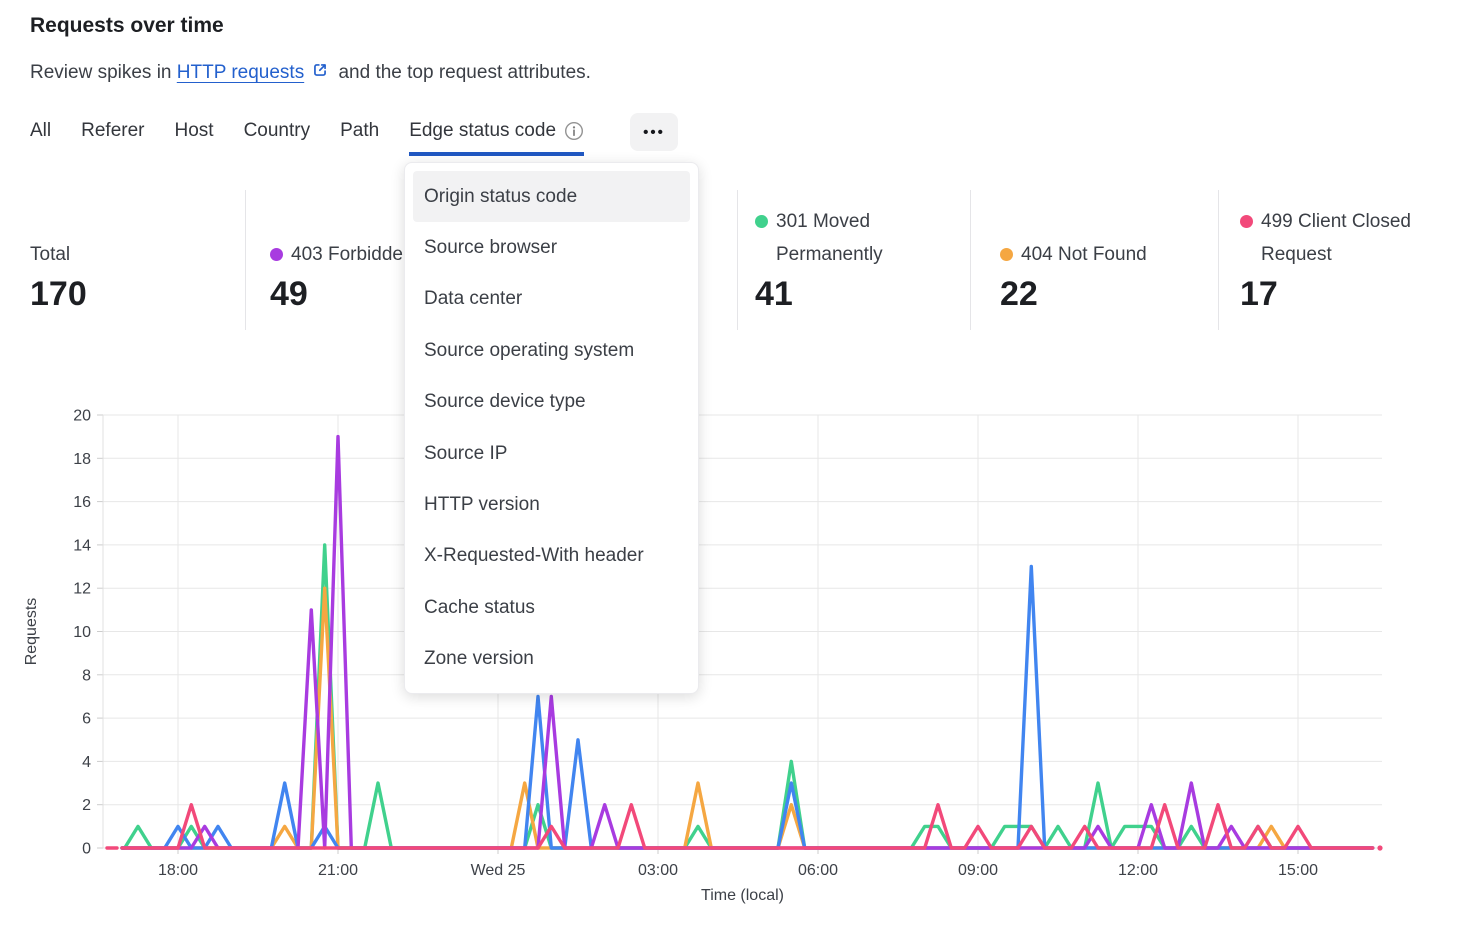  Describe the element at coordinates (1380, 848) in the screenshot. I see `series-end-dot` at that location.